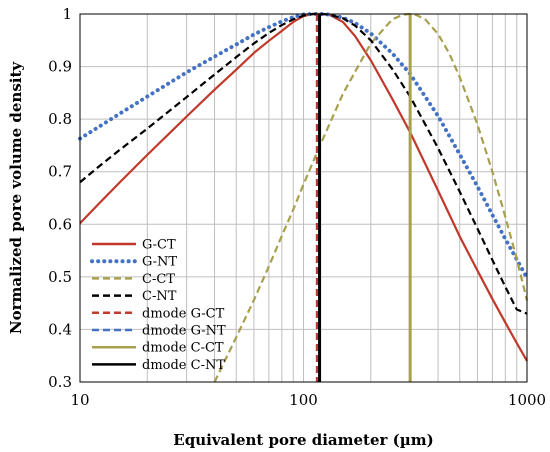  I want to click on legend-label: dmode C-NT, so click(183, 365).